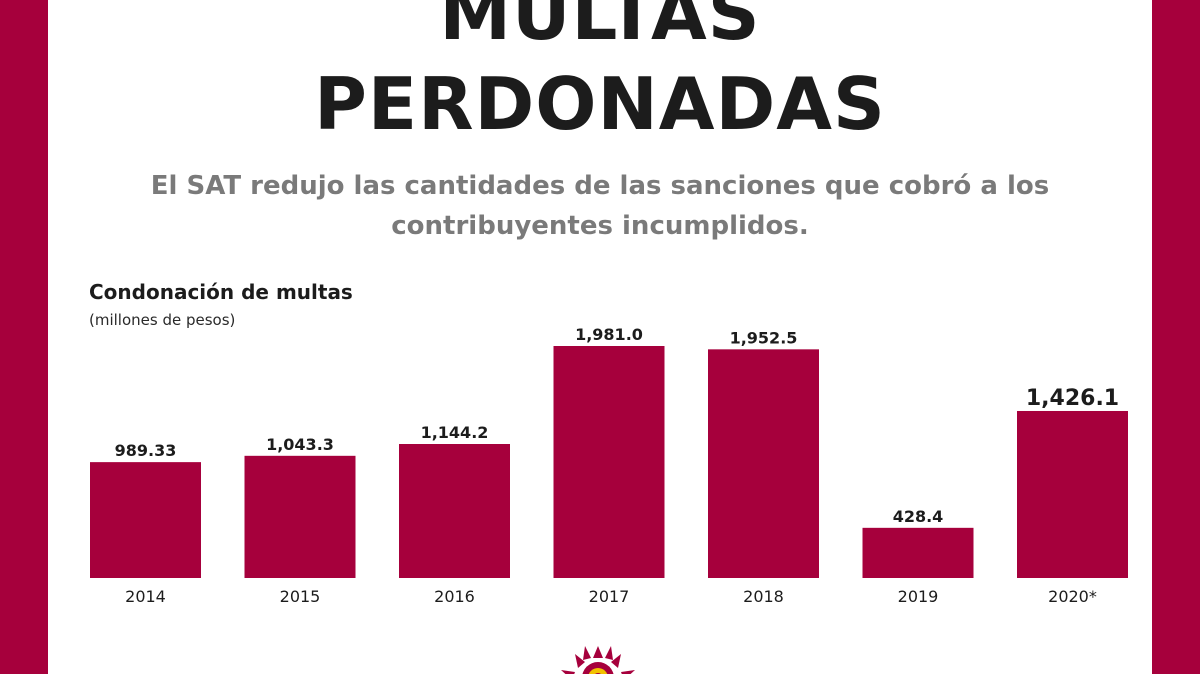 This screenshot has width=1200, height=674. What do you see at coordinates (300, 444) in the screenshot?
I see `value-label-2015: 1,043.3` at bounding box center [300, 444].